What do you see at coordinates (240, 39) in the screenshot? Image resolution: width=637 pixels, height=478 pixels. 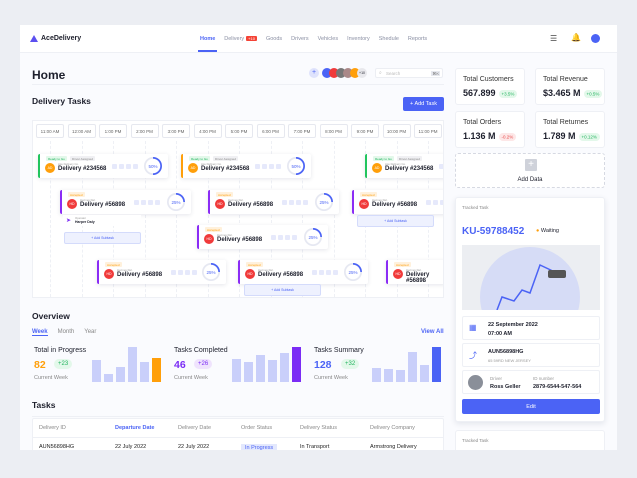 I see `nav-item-delivery: Delivery +10` at bounding box center [240, 39].